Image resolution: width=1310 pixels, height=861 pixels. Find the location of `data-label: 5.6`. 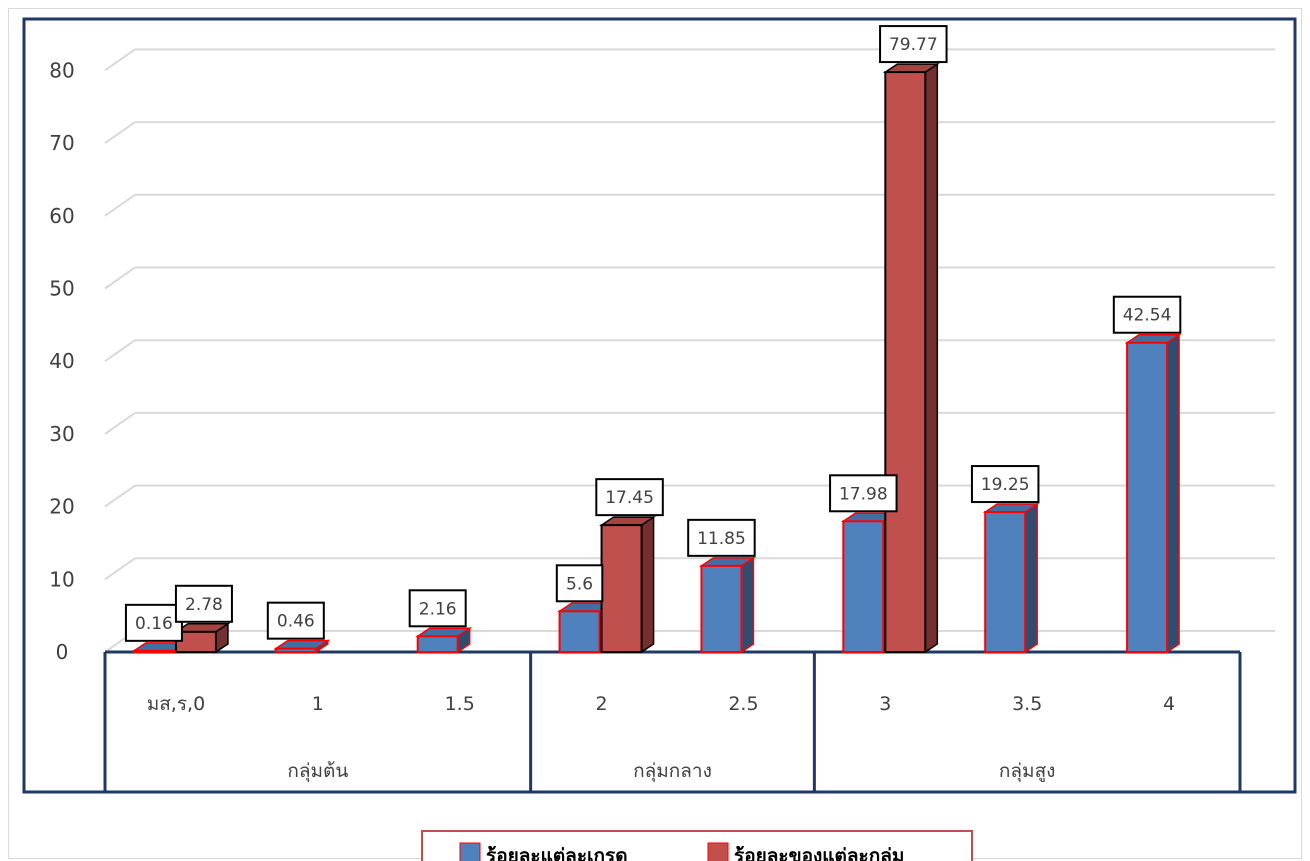

data-label: 5.6 is located at coordinates (579, 584).